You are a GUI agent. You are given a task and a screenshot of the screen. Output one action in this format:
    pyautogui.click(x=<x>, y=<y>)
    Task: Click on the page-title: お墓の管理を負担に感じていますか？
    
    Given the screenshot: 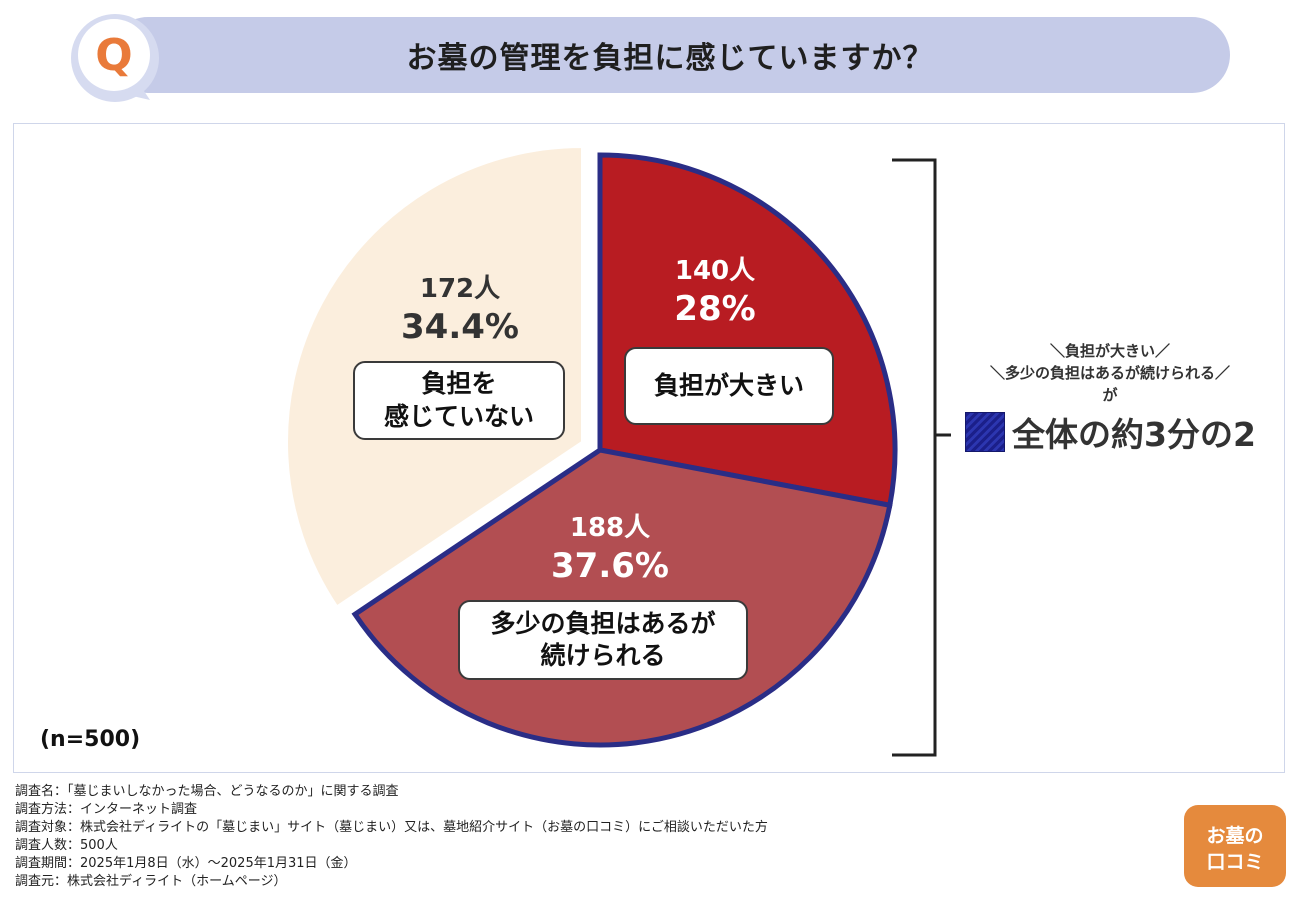 What is the action you would take?
    pyautogui.click(x=670, y=58)
    